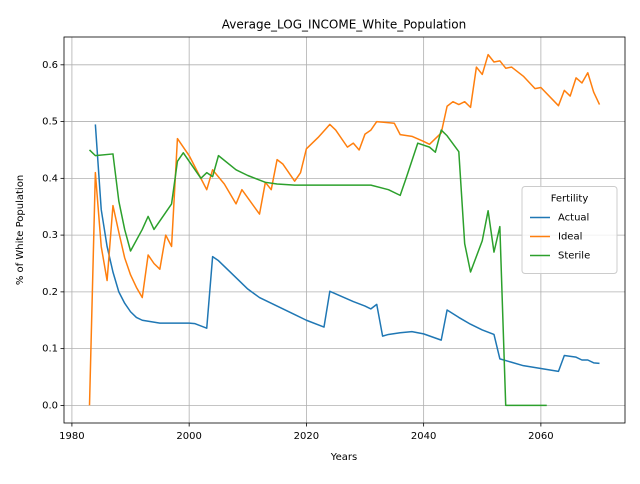 This screenshot has height=484, width=640. What do you see at coordinates (574, 256) in the screenshot?
I see `legend-label: Sterile` at bounding box center [574, 256].